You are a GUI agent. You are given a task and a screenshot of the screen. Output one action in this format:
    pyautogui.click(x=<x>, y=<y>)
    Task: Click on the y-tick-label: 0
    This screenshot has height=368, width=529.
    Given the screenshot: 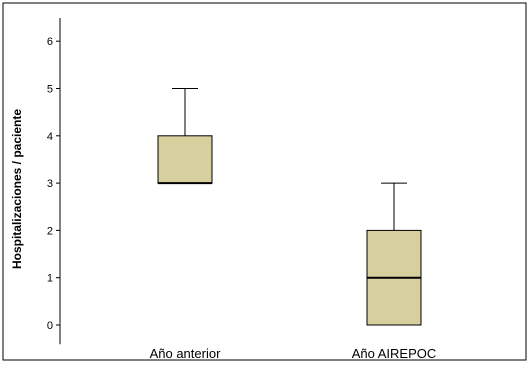 What is the action you would take?
    pyautogui.click(x=50, y=326)
    